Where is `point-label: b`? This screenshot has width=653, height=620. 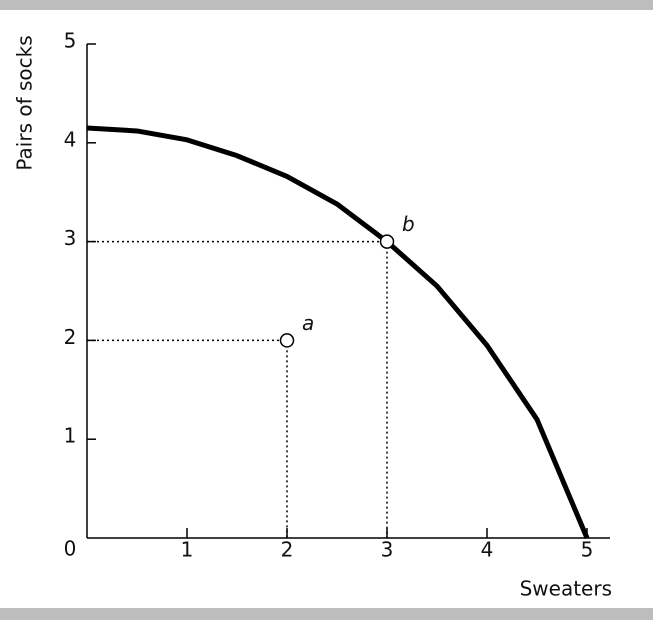 point-label: b is located at coordinates (408, 224).